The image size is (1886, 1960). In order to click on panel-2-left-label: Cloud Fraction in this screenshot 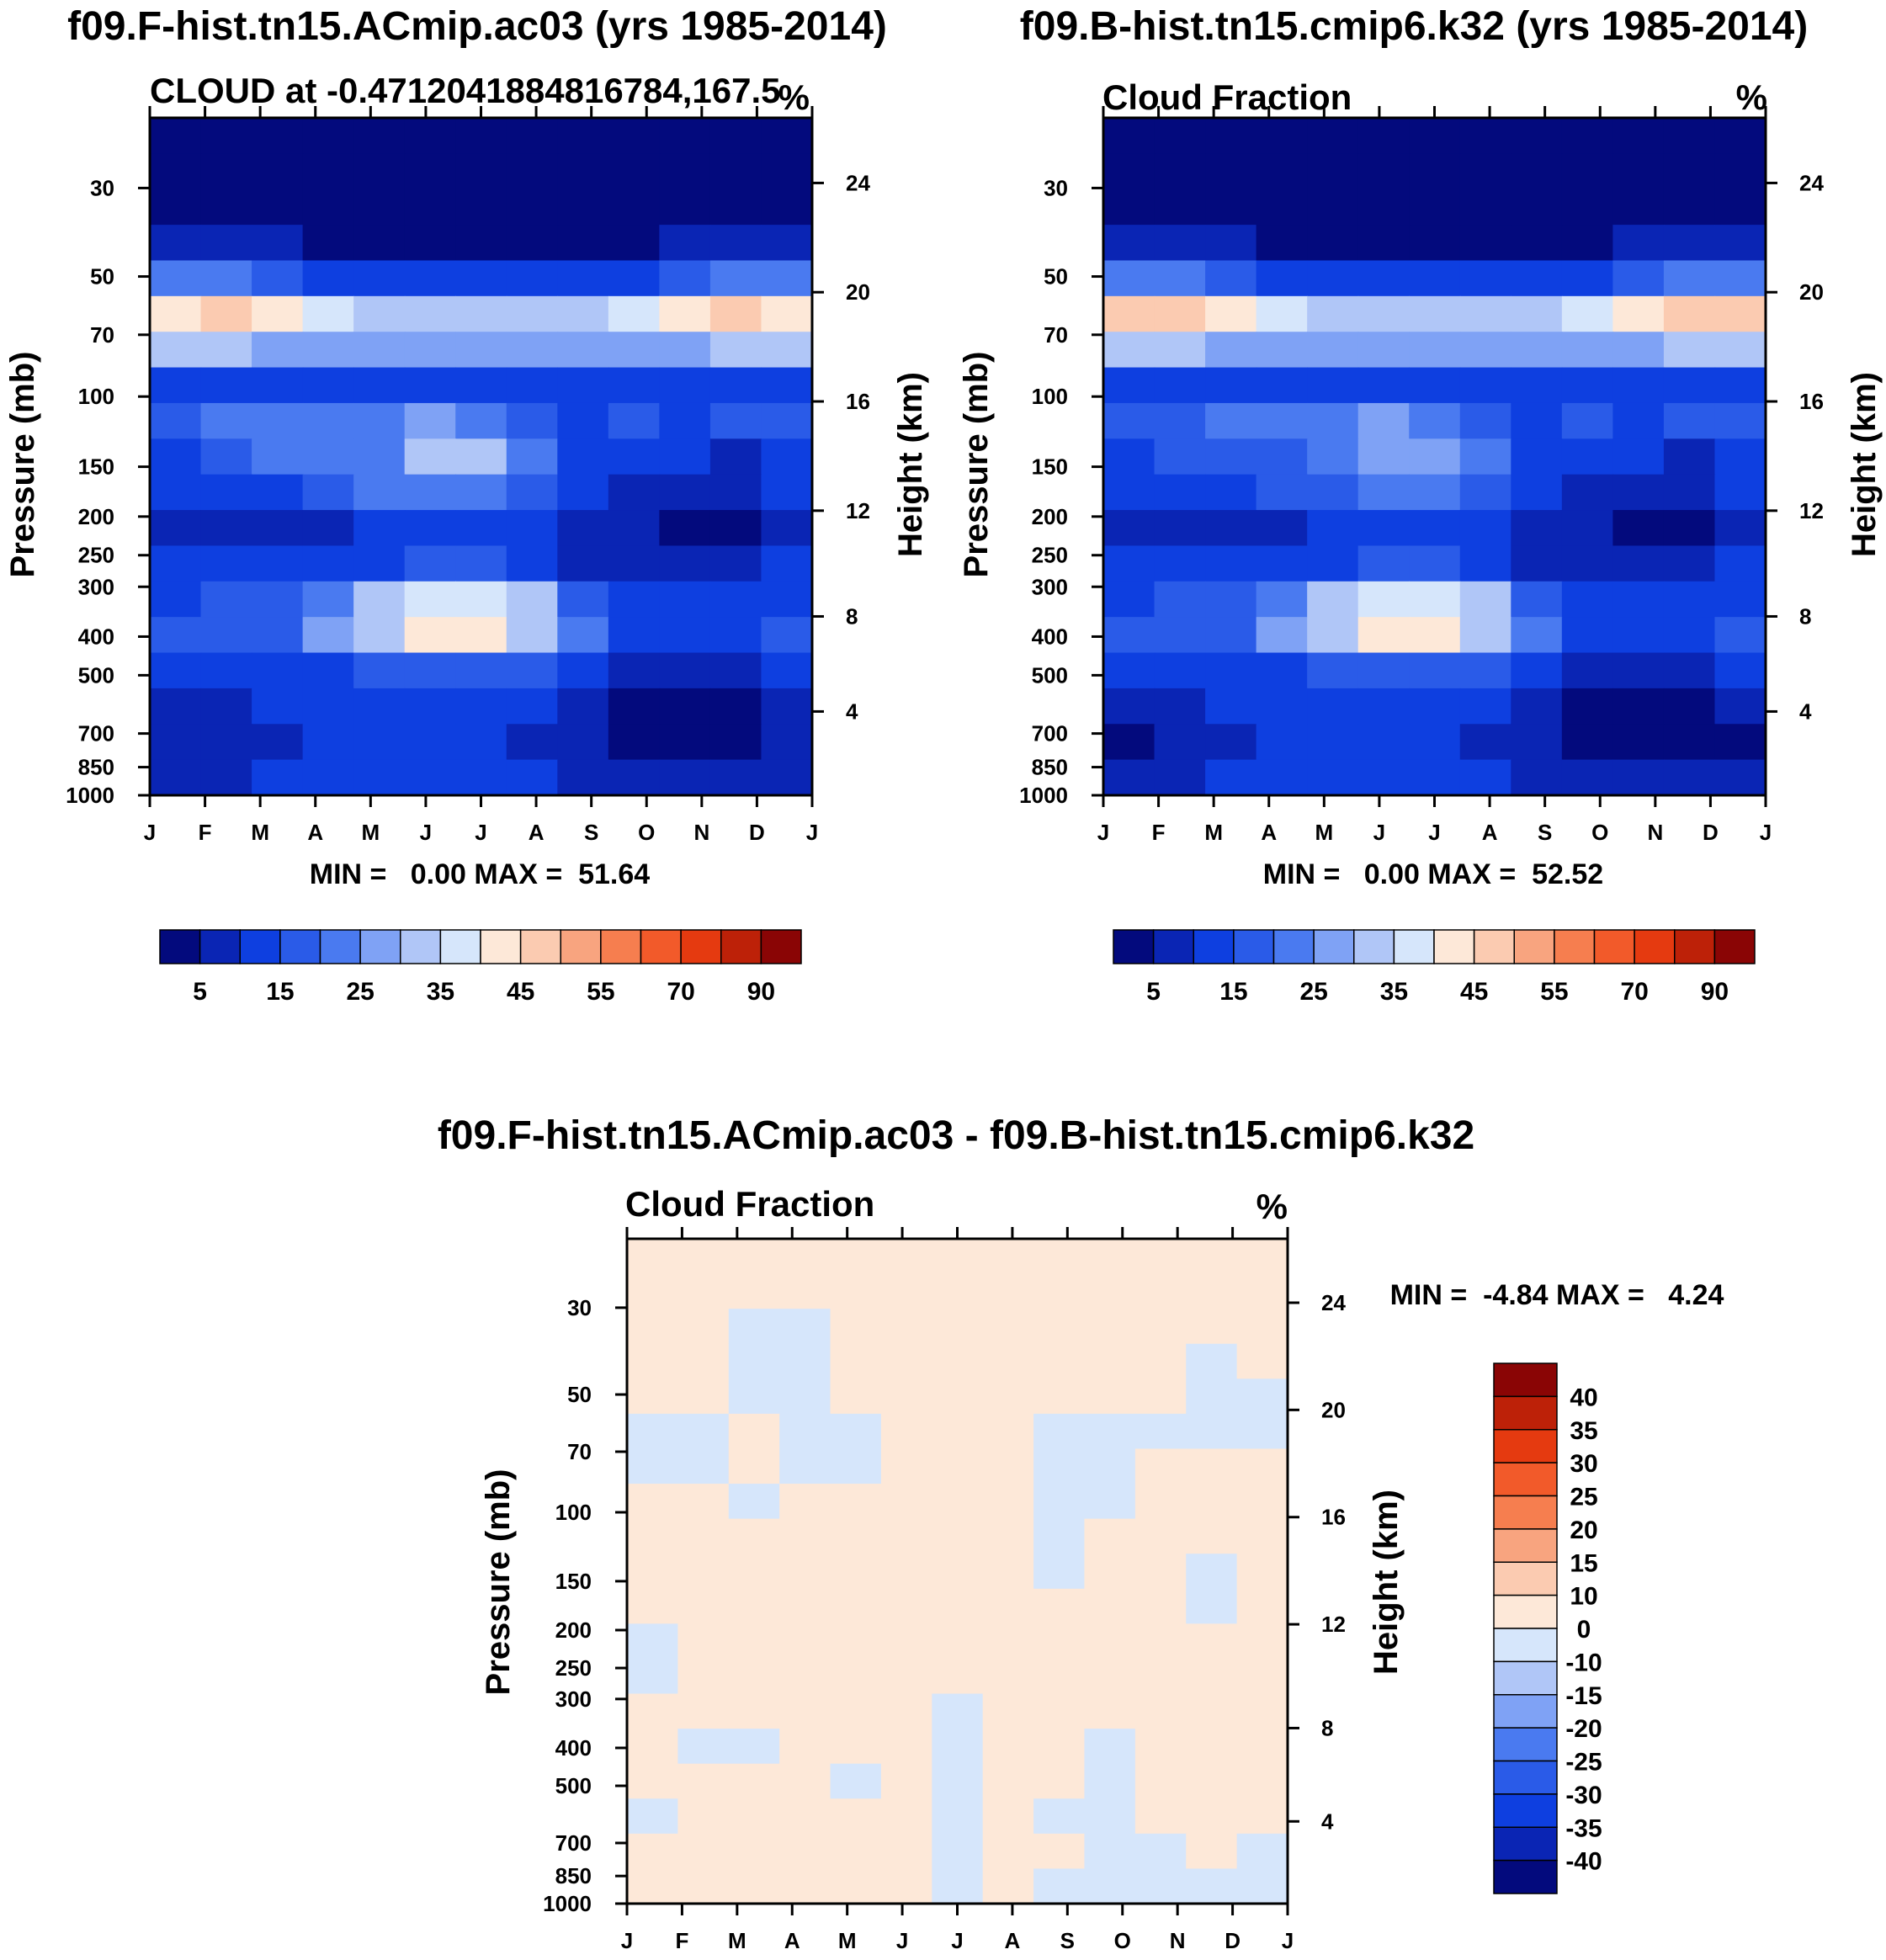, I will do `click(1227, 97)`.